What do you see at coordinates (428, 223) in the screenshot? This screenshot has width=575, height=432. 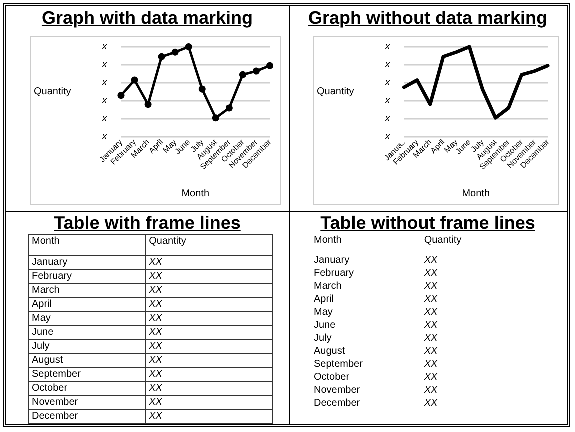 I see `text: Table without frame lines` at bounding box center [428, 223].